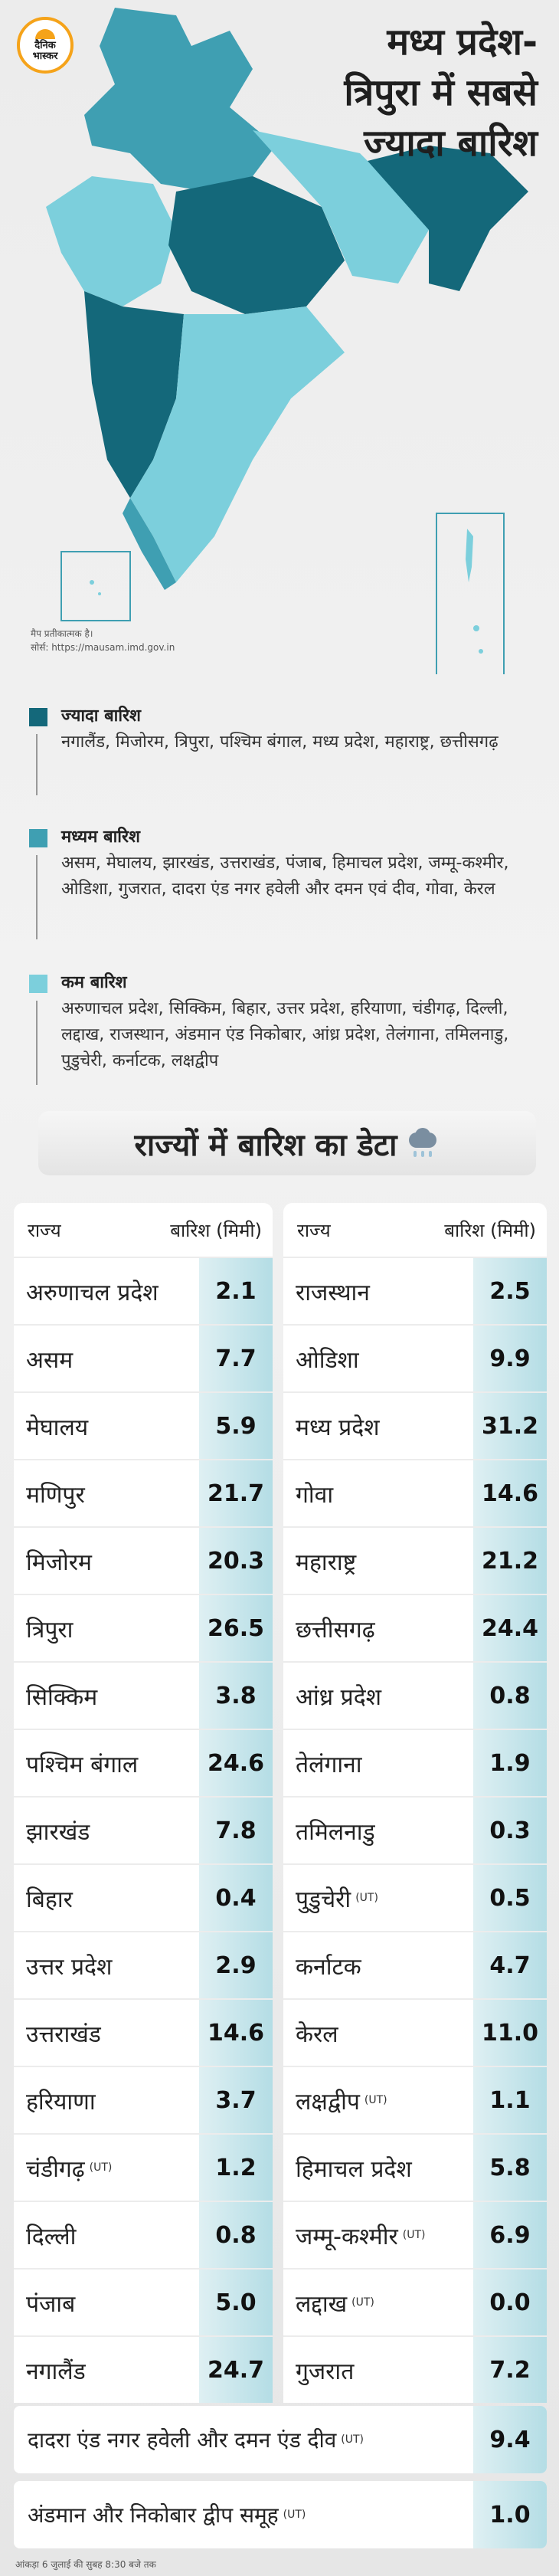  Describe the element at coordinates (143, 1830) in the screenshot. I see `table-row: झारखंड 7.8` at that location.